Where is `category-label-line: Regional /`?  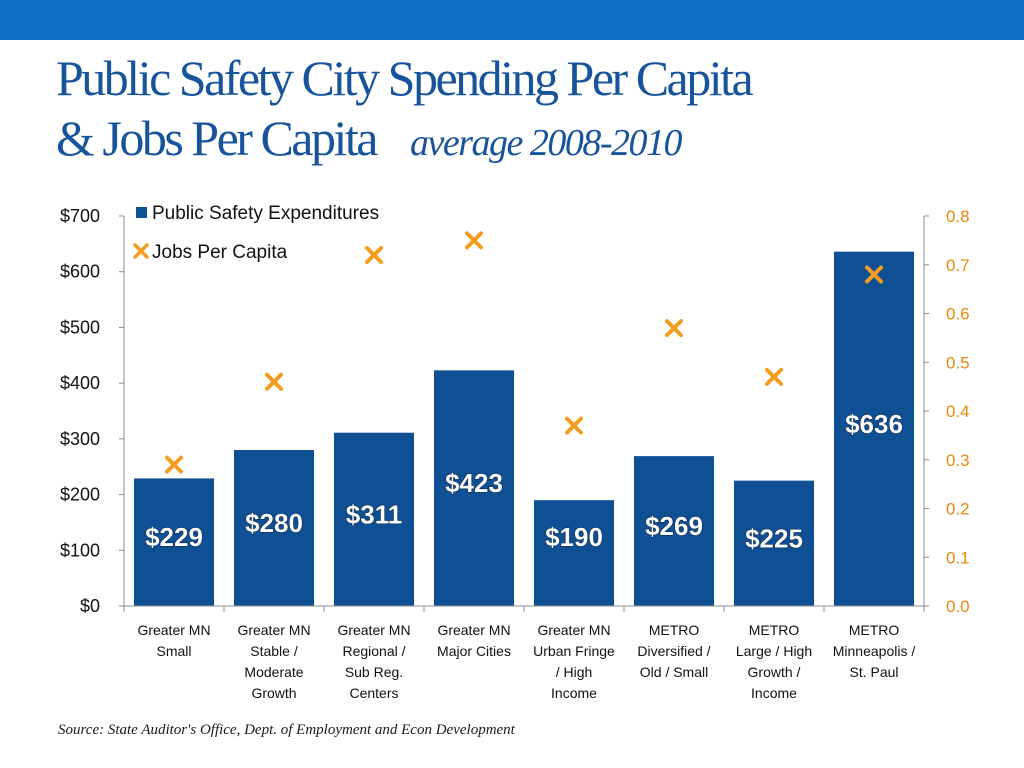
category-label-line: Regional / is located at coordinates (373, 651).